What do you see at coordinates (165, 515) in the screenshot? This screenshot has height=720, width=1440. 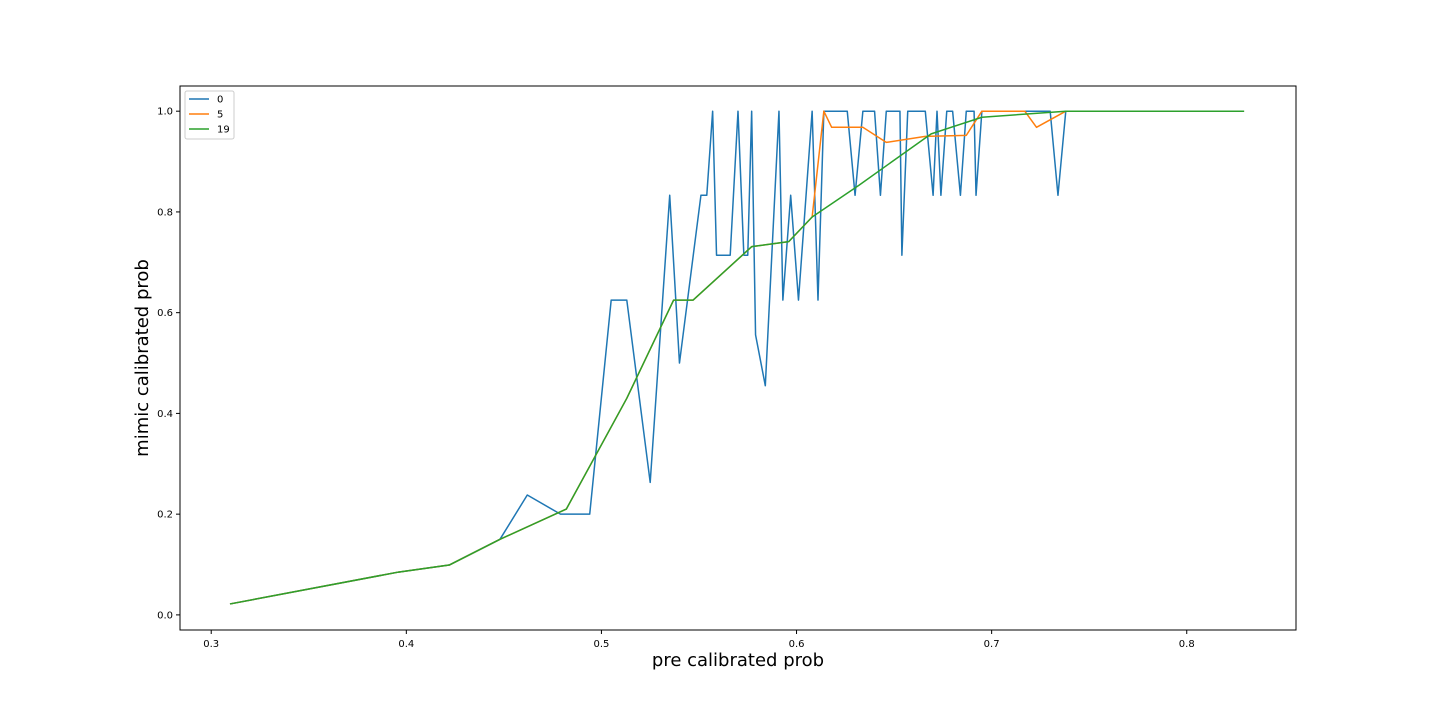 I see `y-tick-label: 0.2` at bounding box center [165, 515].